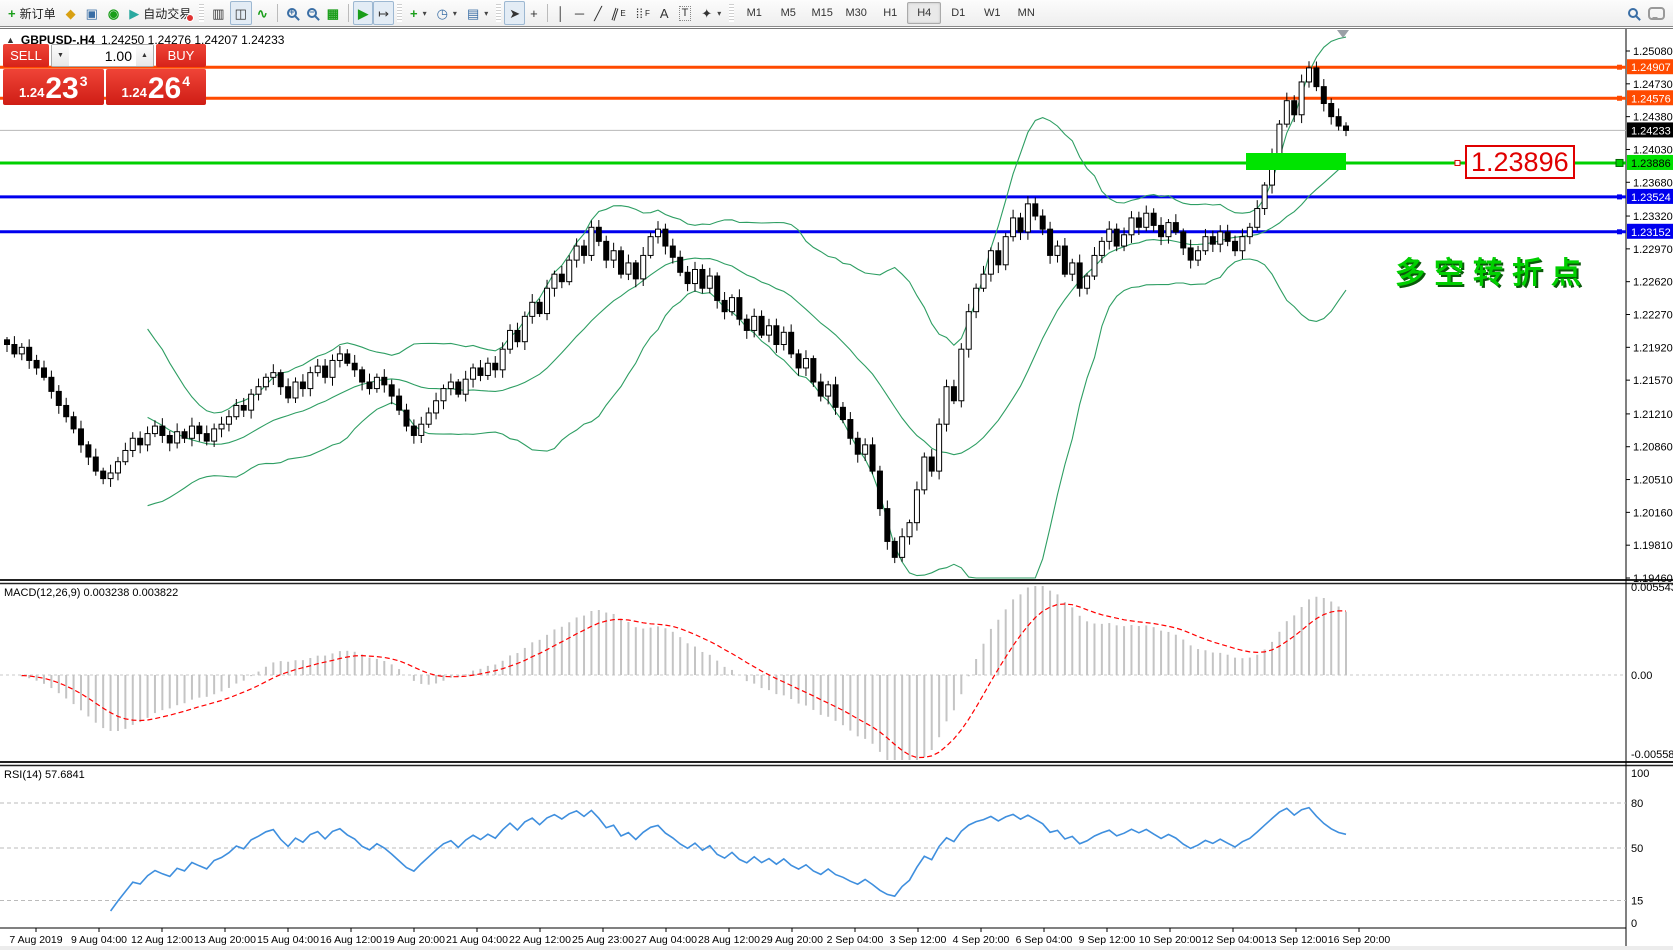  I want to click on volume-stepper: ▼ ▲, so click(102, 55).